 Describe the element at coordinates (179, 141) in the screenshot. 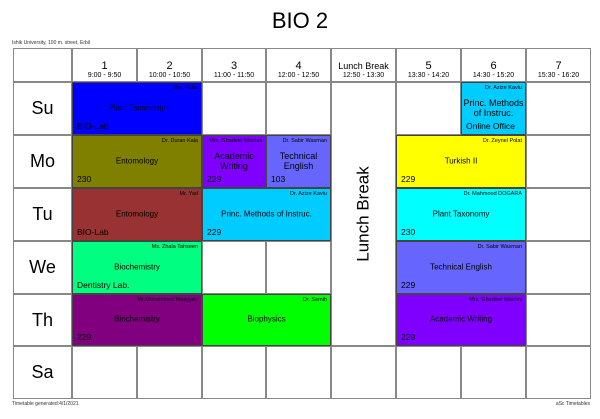

I see `lesson-teacher: Dr. Duran Kala` at that location.